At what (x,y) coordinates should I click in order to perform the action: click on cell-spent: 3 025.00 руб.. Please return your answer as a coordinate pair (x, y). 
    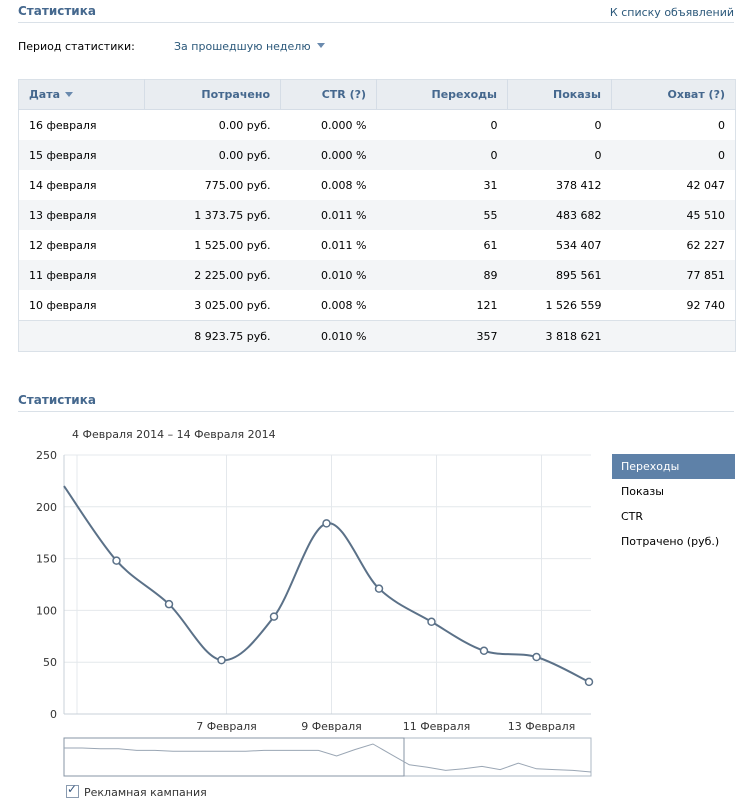
    Looking at the image, I should click on (232, 305).